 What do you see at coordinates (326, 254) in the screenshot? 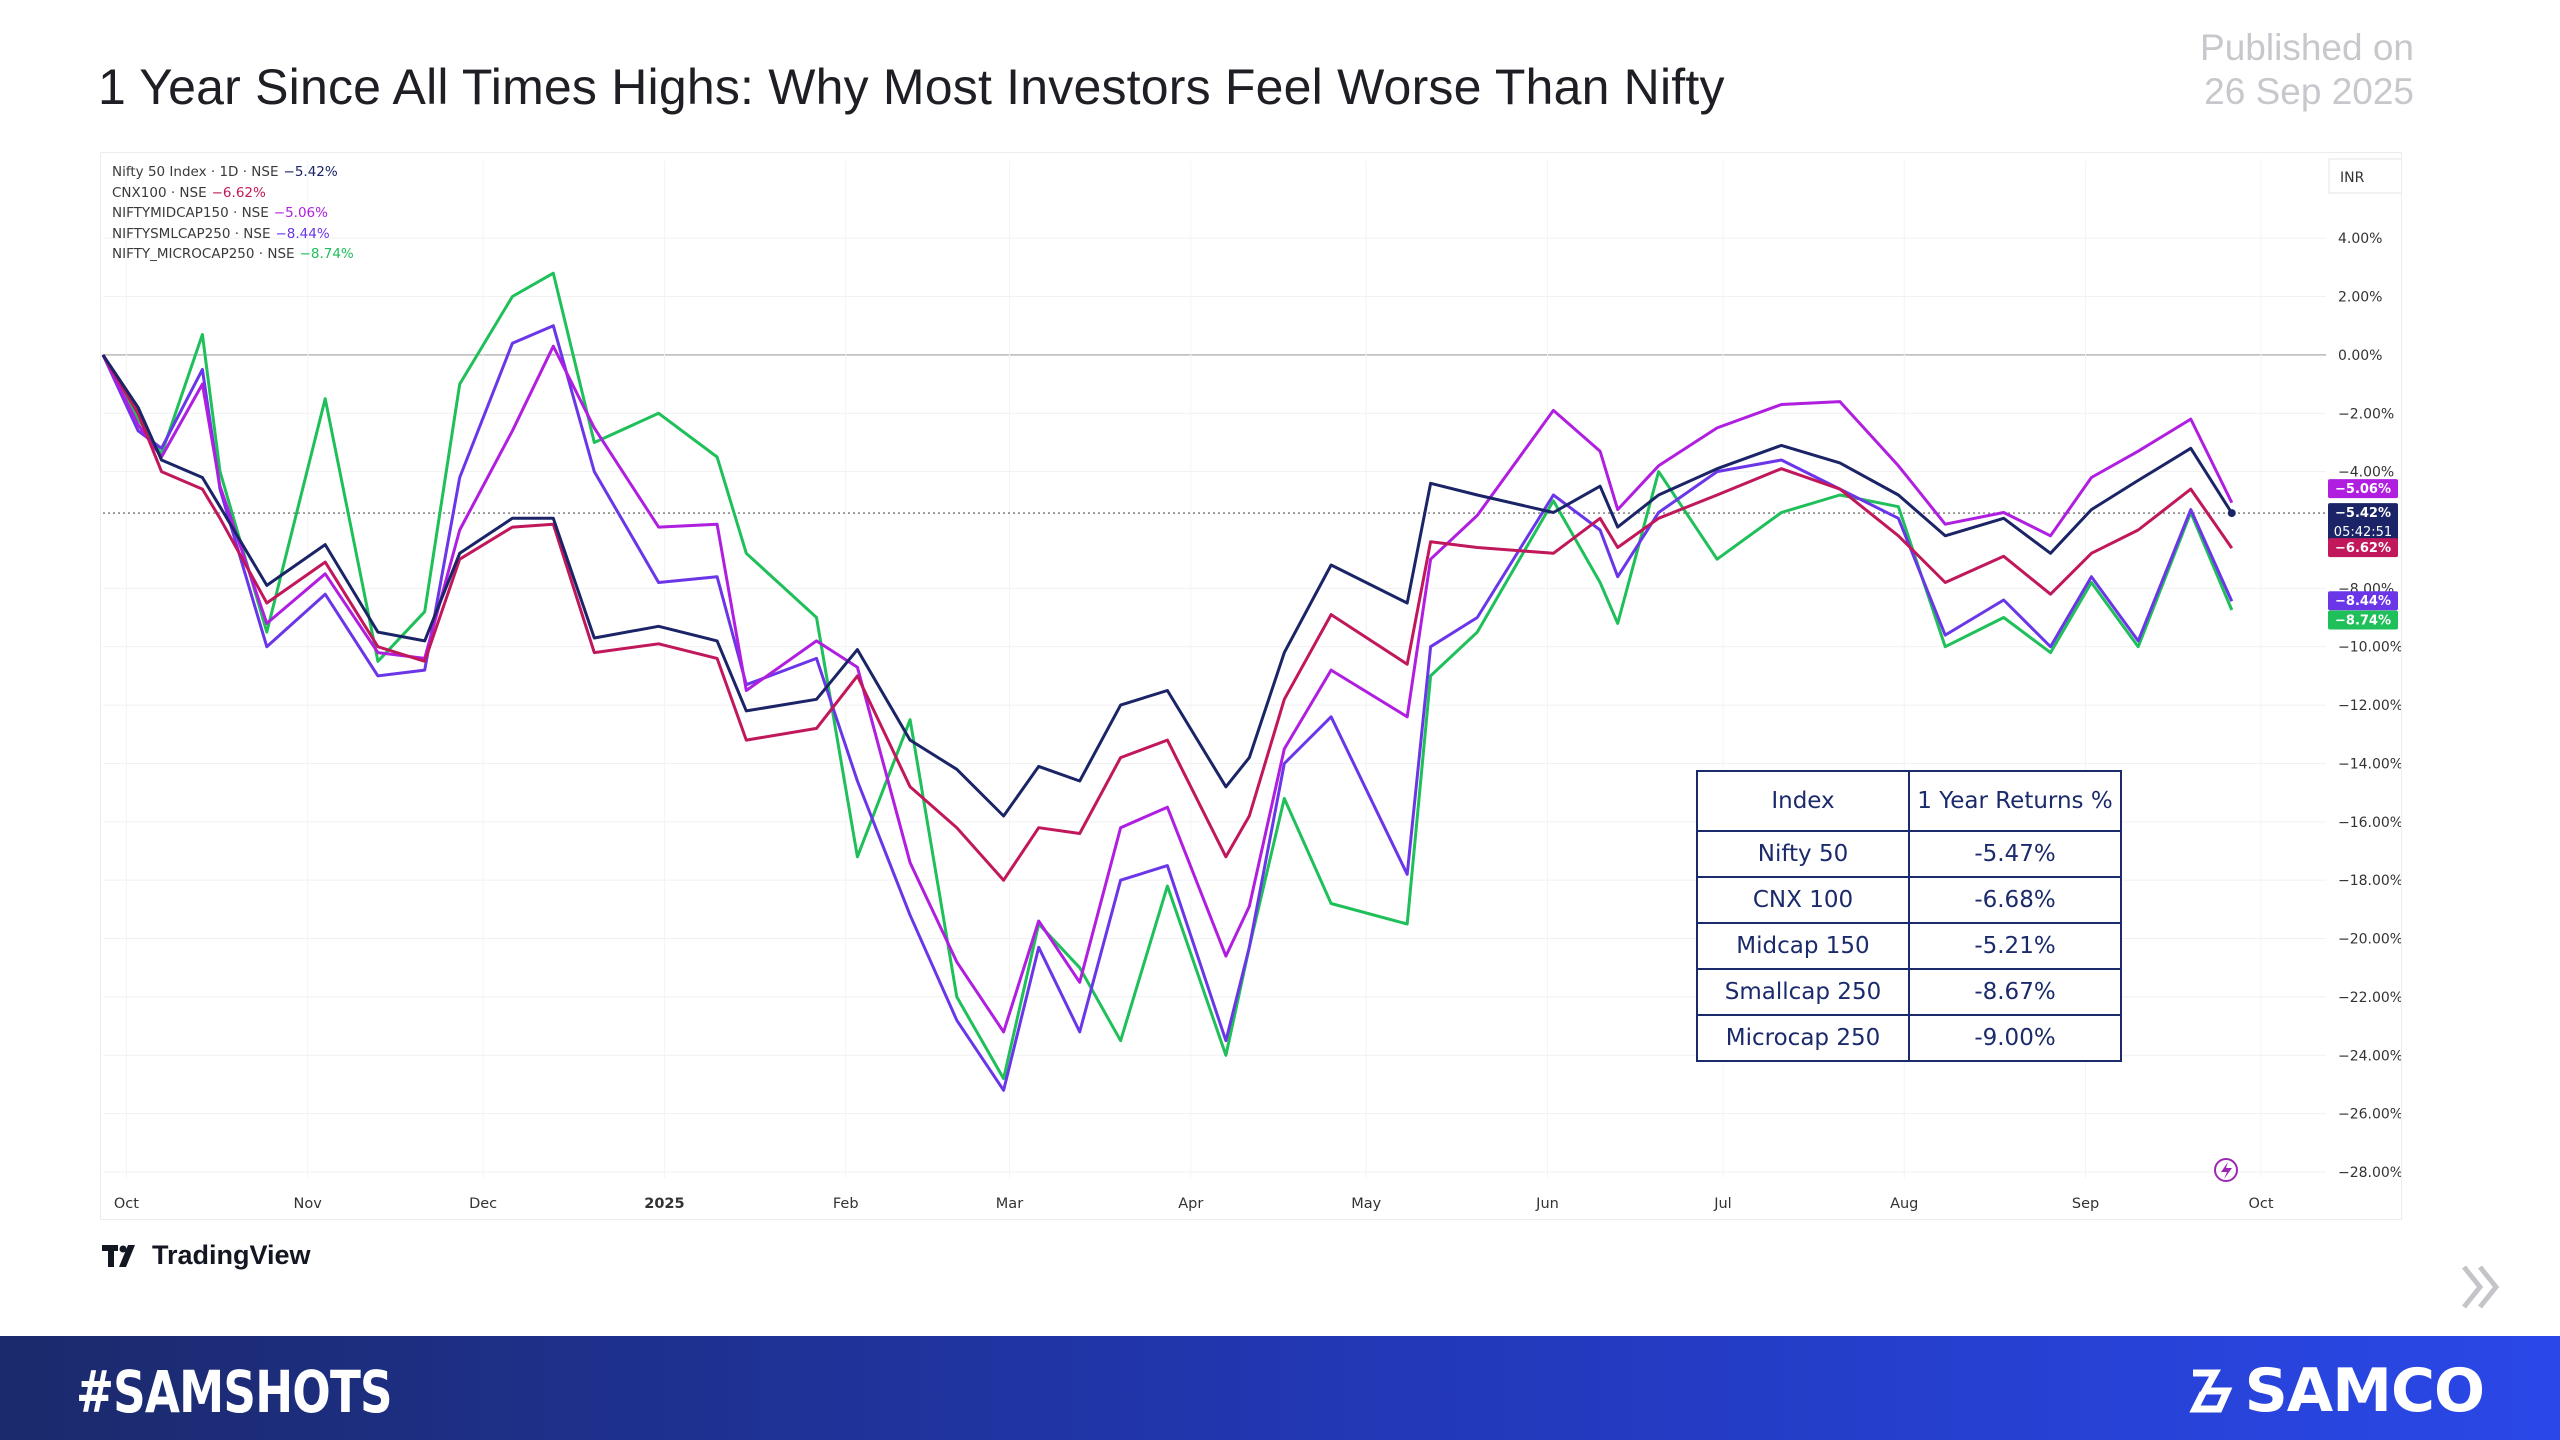
I see `legend-value: −8.74%` at bounding box center [326, 254].